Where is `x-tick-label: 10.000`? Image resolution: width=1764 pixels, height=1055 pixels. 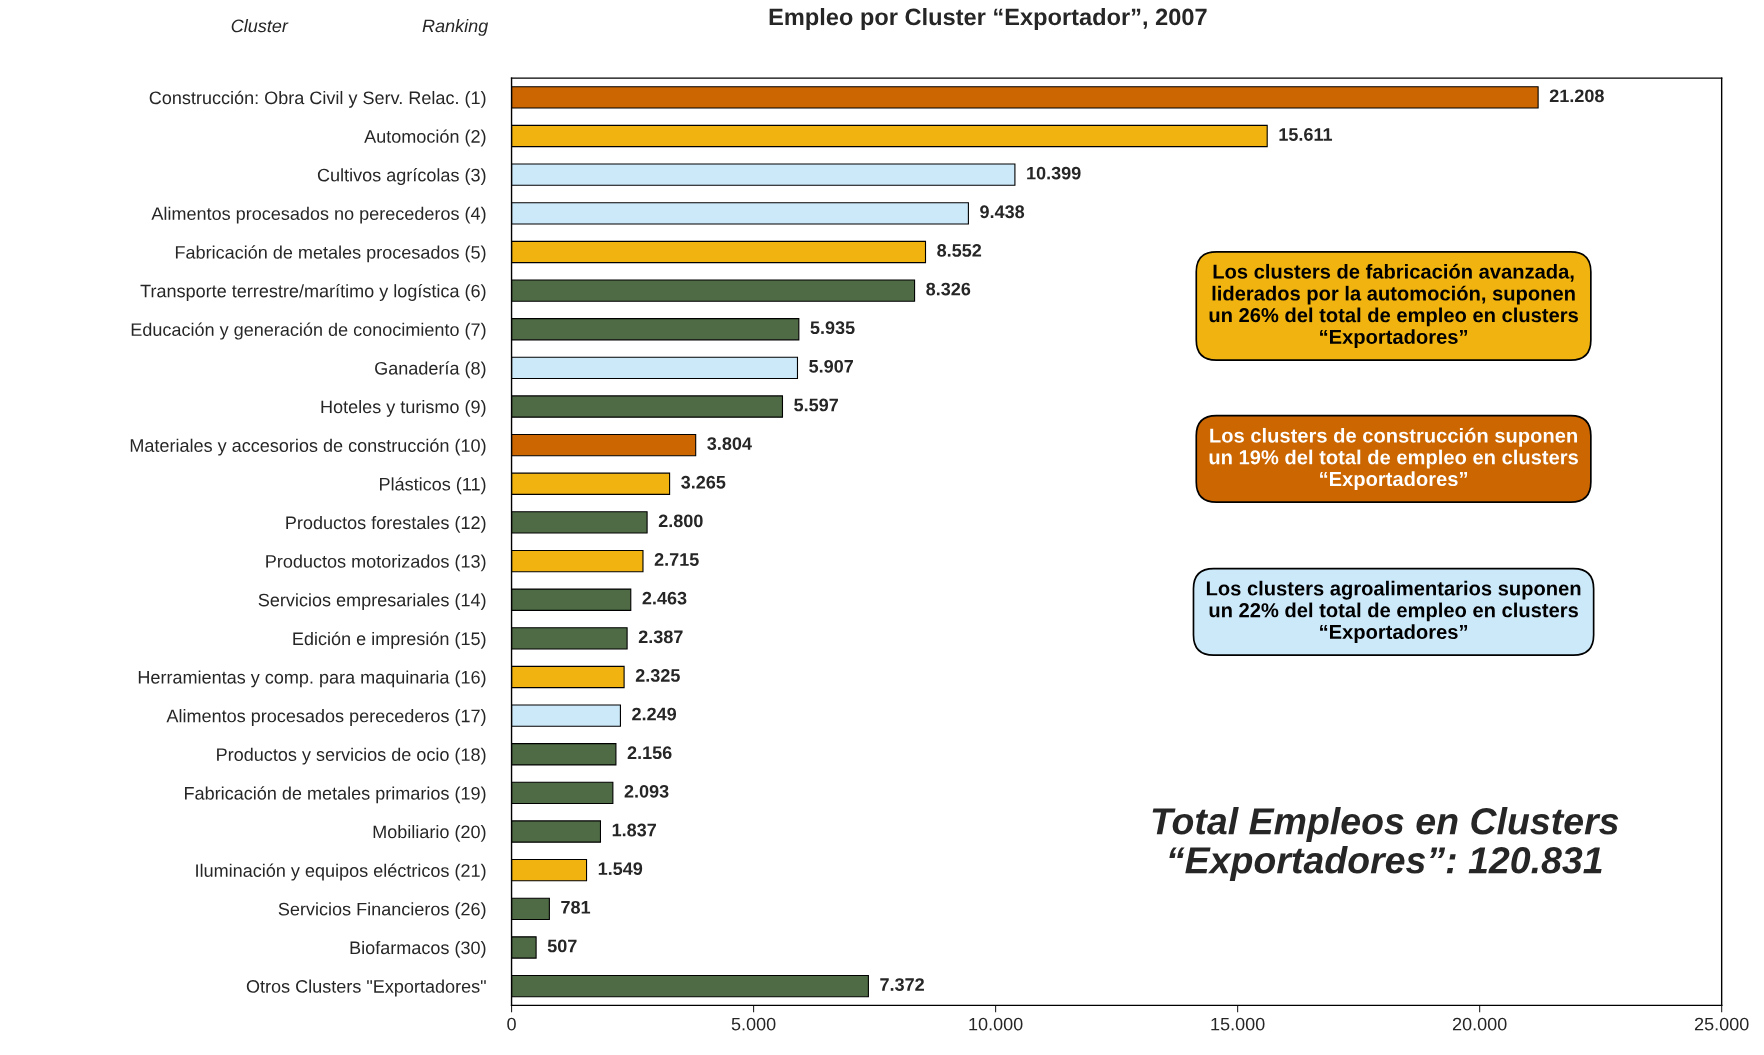
x-tick-label: 10.000 is located at coordinates (996, 1024).